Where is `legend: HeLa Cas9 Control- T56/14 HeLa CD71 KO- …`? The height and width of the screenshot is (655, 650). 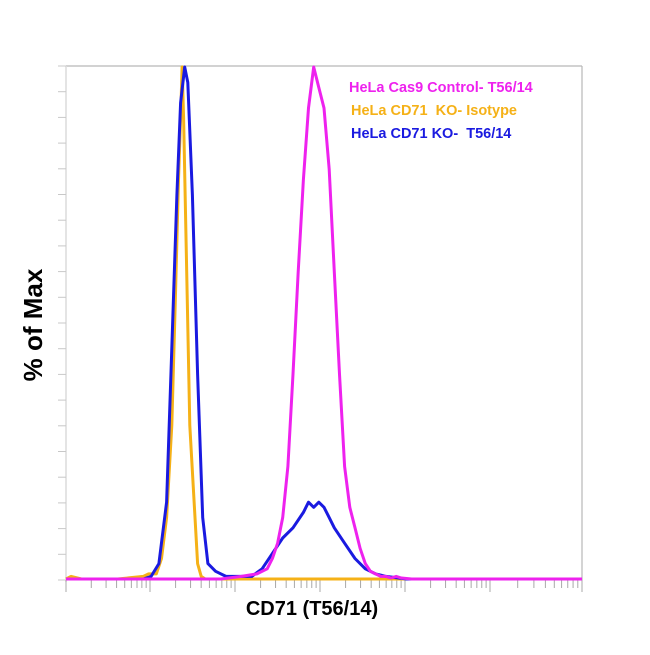
legend: HeLa Cas9 Control- T56/14 HeLa CD71 KO- … is located at coordinates (441, 111).